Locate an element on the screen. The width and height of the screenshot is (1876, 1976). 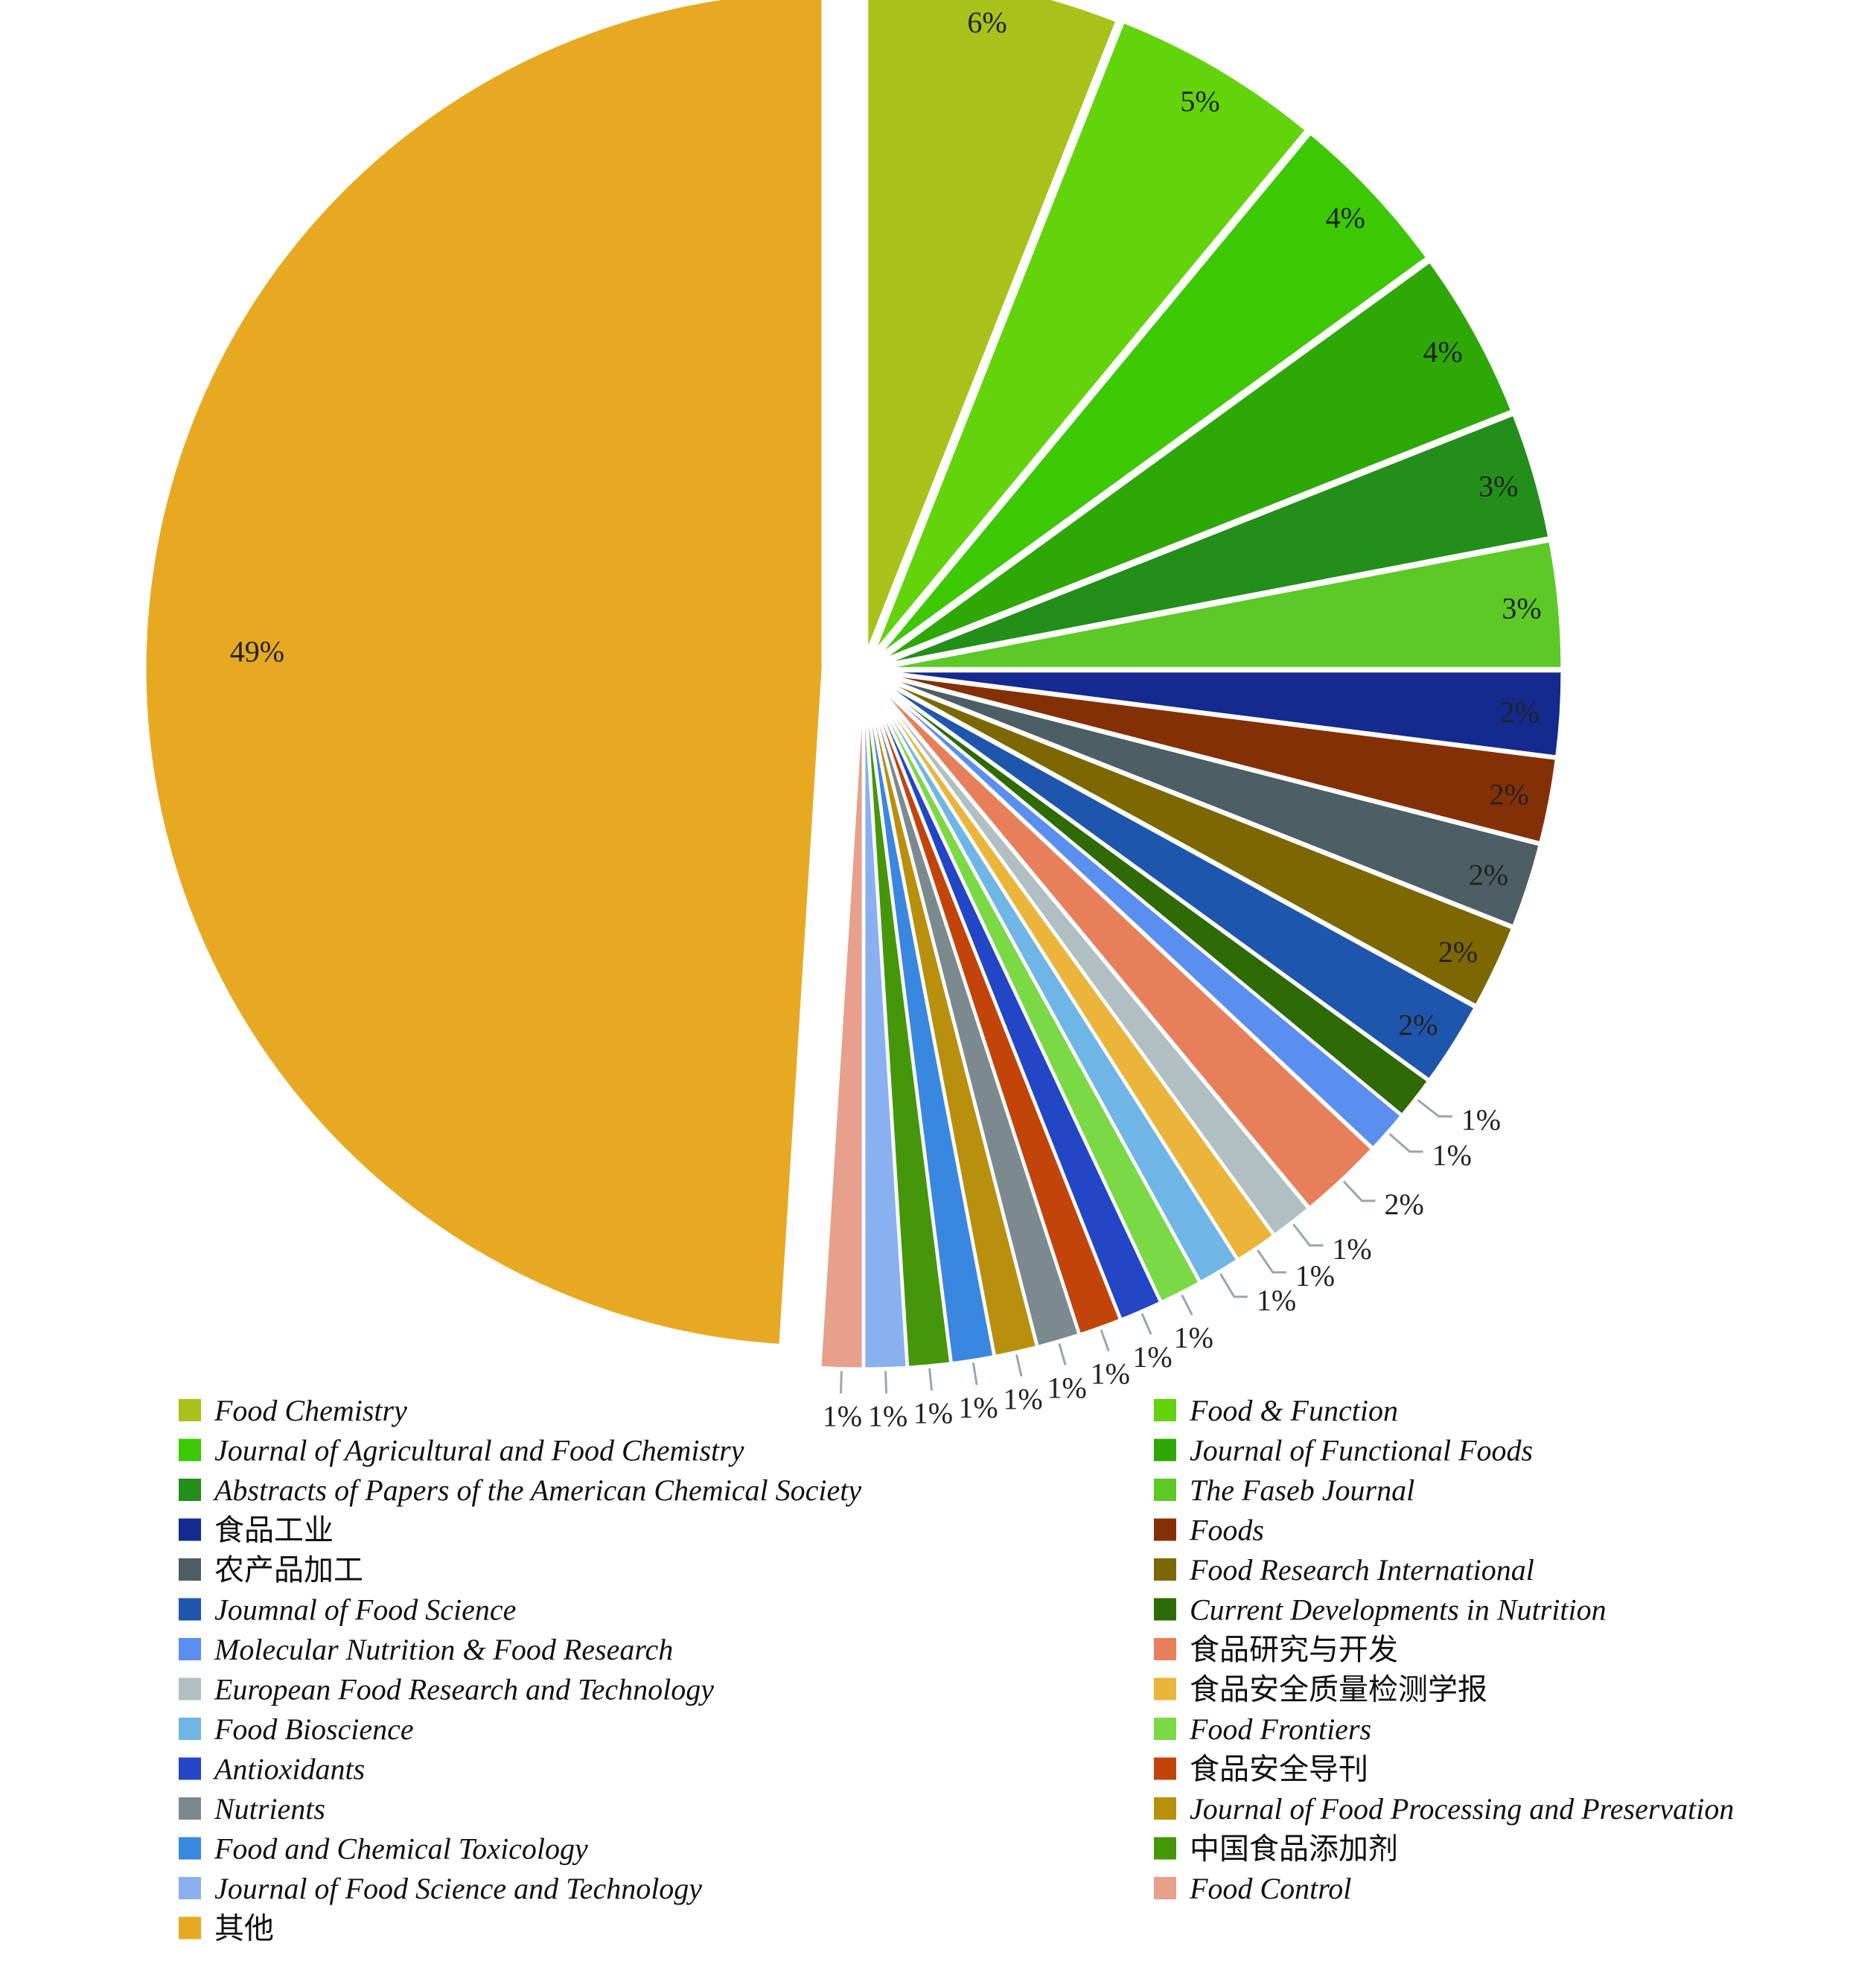
slice-label-11: 1% is located at coordinates (1481, 1119).